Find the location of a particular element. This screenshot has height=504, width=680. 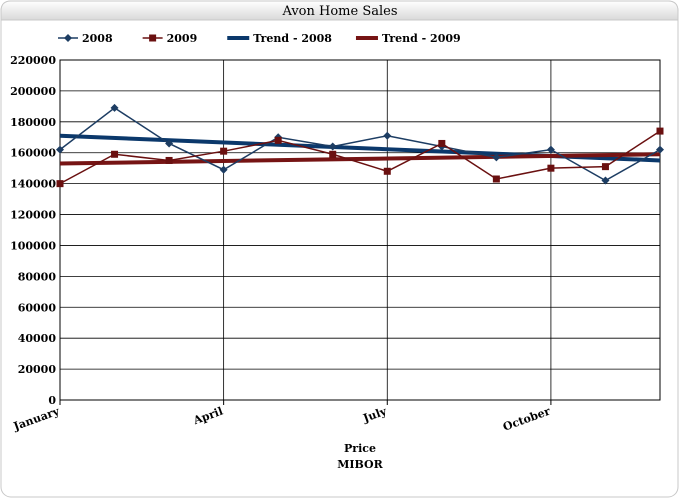

y-tick-label: 140000 is located at coordinates (33, 184).